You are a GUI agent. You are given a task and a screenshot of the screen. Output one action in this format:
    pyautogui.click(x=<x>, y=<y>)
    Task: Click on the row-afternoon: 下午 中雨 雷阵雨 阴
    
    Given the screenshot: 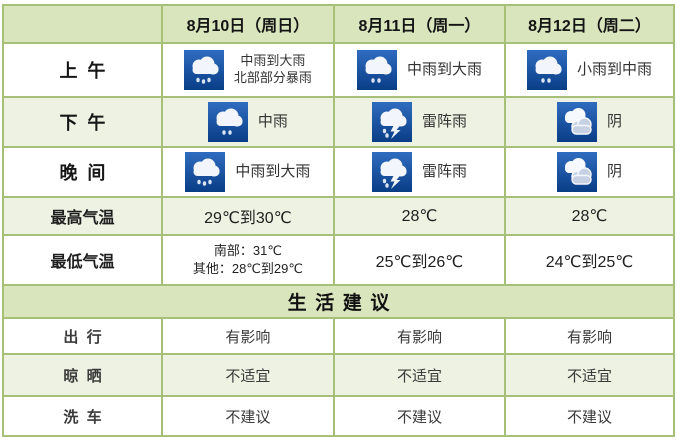 What is the action you would take?
    pyautogui.click(x=339, y=122)
    